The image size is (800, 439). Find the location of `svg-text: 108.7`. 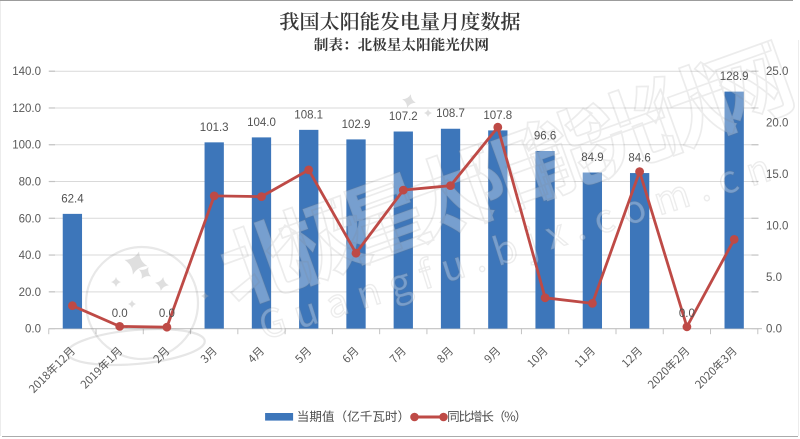

svg-text: 108.7 is located at coordinates (450, 114).